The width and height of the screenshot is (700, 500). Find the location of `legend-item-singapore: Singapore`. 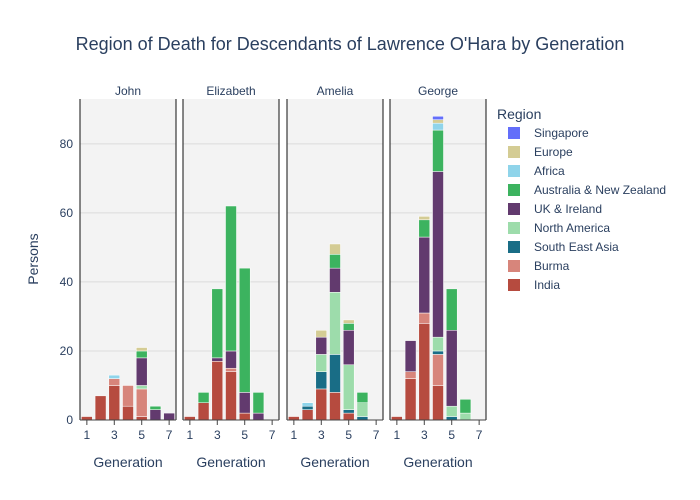

legend-item-singapore: Singapore is located at coordinates (548, 133).